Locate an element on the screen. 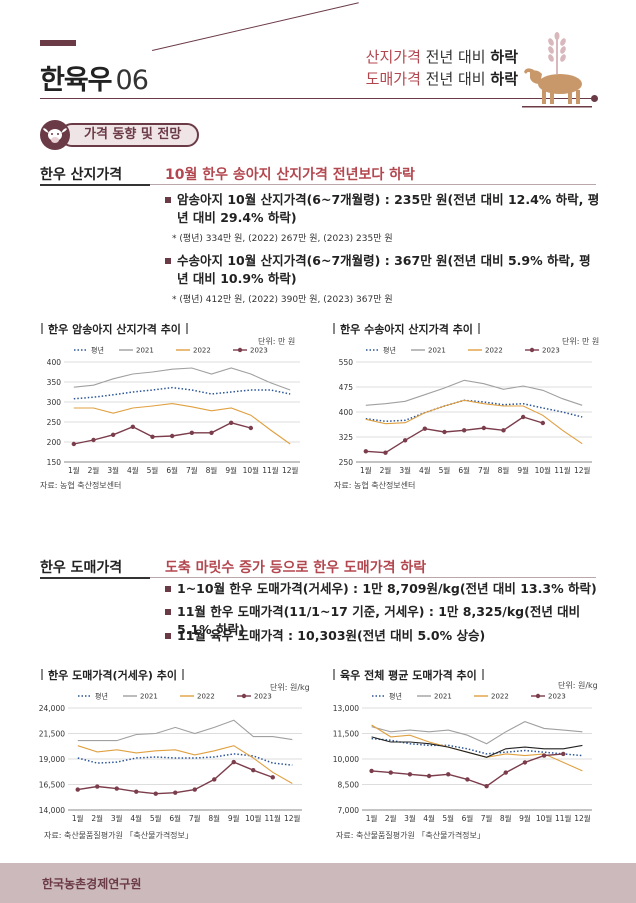 Image resolution: width=636 pixels, height=903 pixels. y-tick-label: 350 is located at coordinates (54, 382).